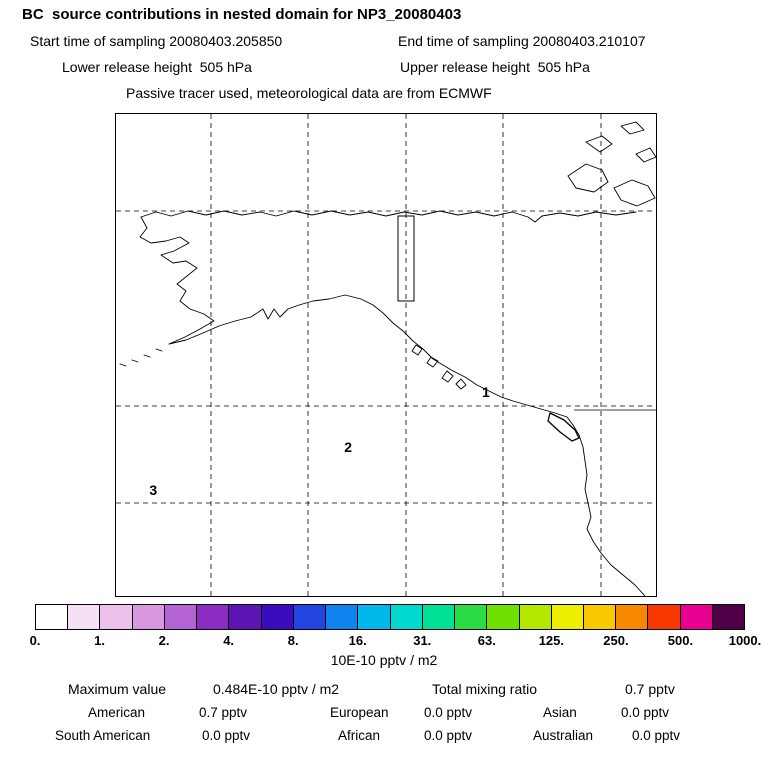 The height and width of the screenshot is (768, 768). I want to click on region-value-australian: 0.0 pptv, so click(656, 735).